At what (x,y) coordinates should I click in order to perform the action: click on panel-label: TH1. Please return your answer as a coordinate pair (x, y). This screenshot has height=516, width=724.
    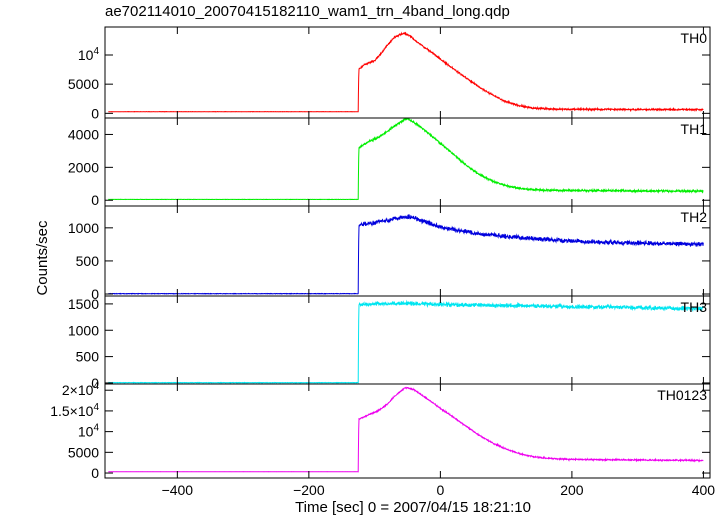
    Looking at the image, I should click on (694, 129).